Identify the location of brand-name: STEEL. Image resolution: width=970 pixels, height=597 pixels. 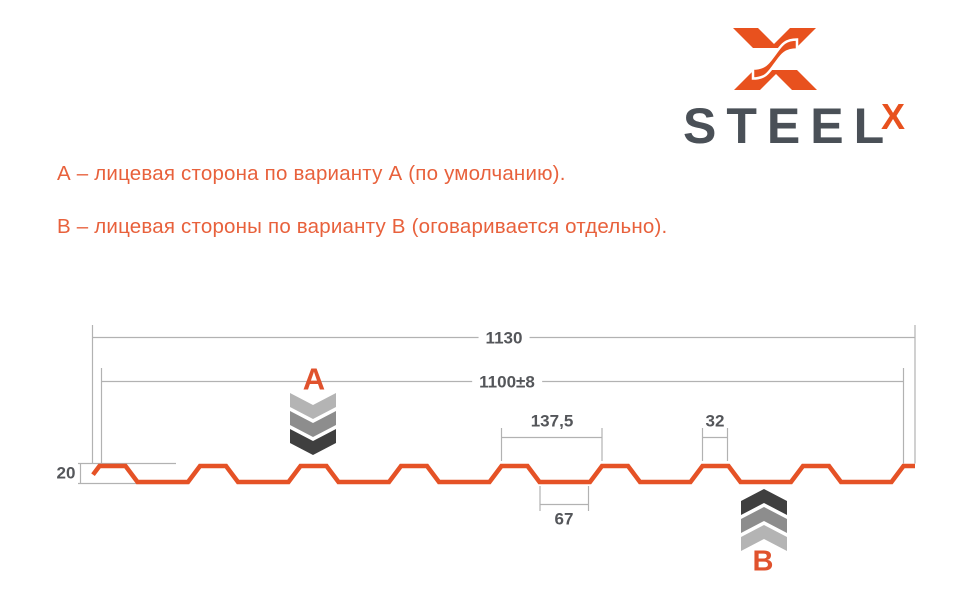
(789, 126).